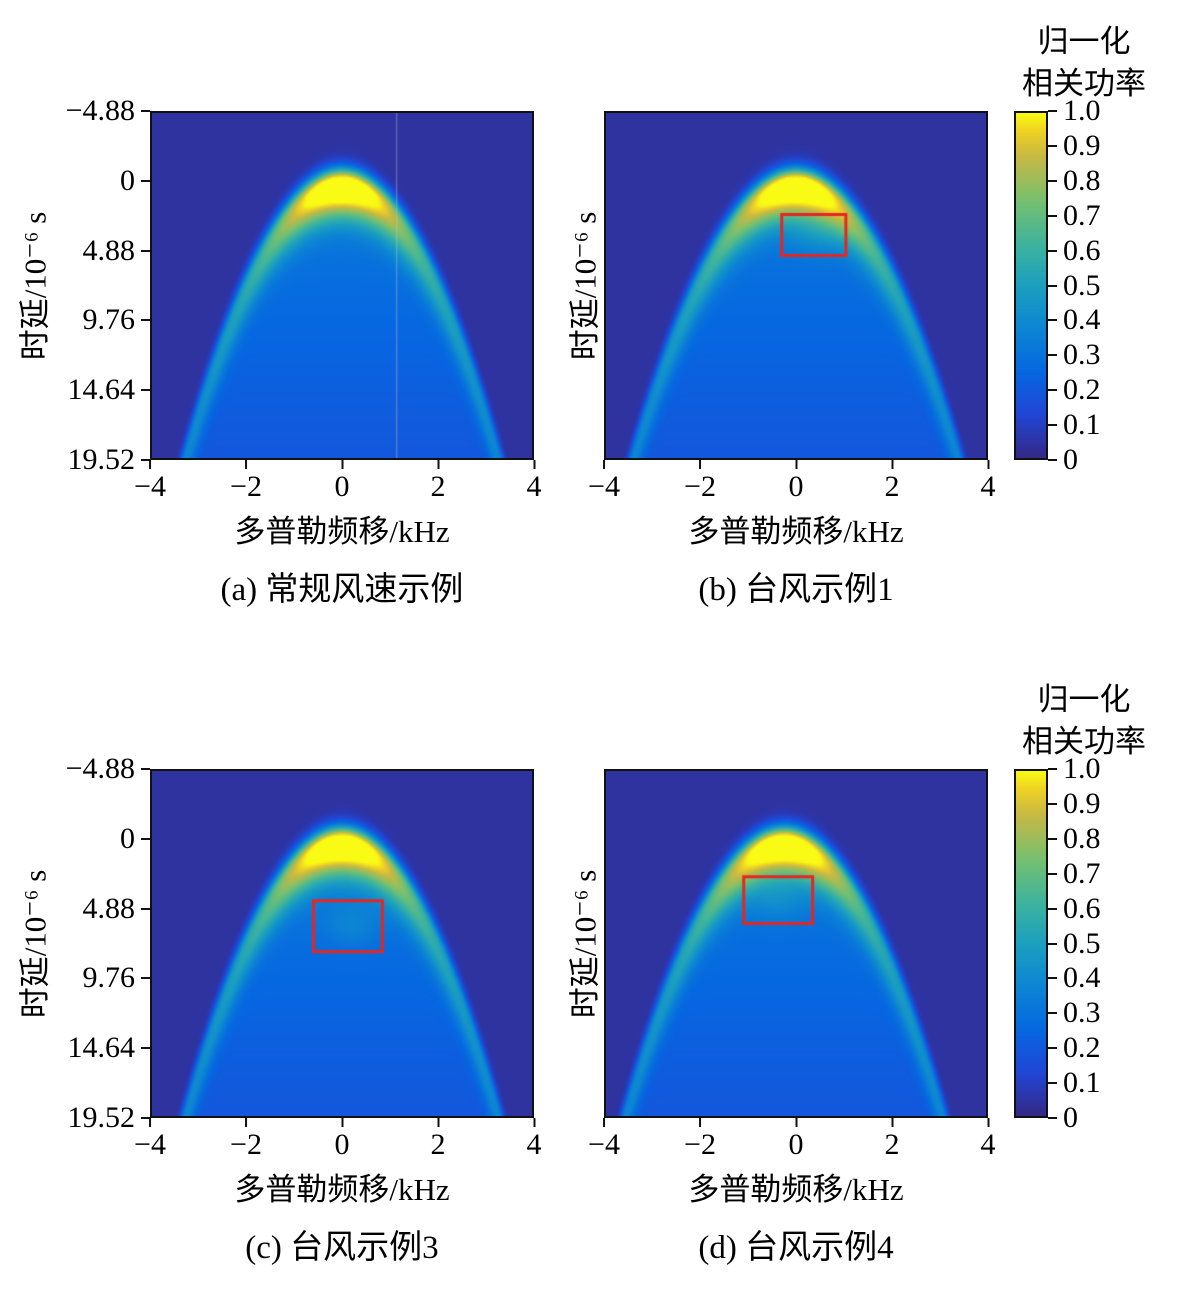 The height and width of the screenshot is (1303, 1181). What do you see at coordinates (1063, 460) in the screenshot?
I see `cy-tick-0: 0` at bounding box center [1063, 460].